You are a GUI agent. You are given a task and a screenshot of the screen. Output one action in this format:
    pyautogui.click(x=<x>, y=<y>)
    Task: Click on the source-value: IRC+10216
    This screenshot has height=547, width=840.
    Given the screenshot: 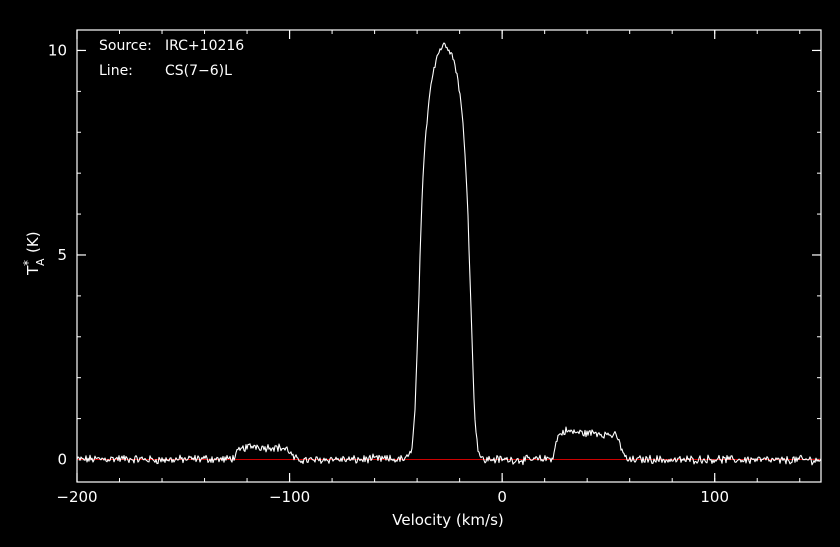 What is the action you would take?
    pyautogui.click(x=204, y=46)
    